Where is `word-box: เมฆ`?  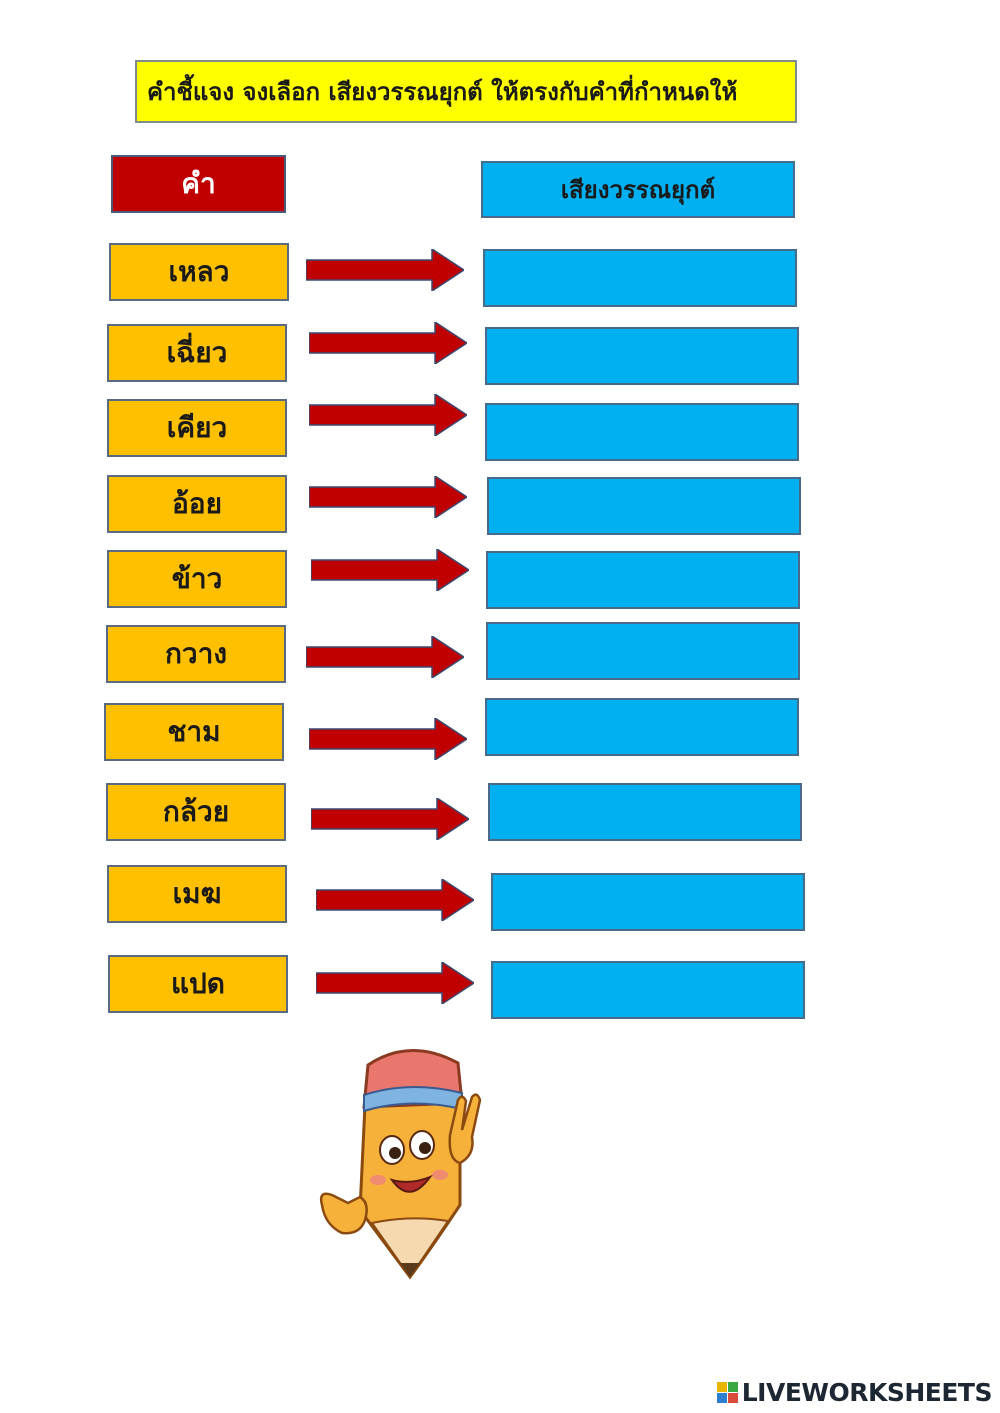
word-box: เมฆ is located at coordinates (197, 894).